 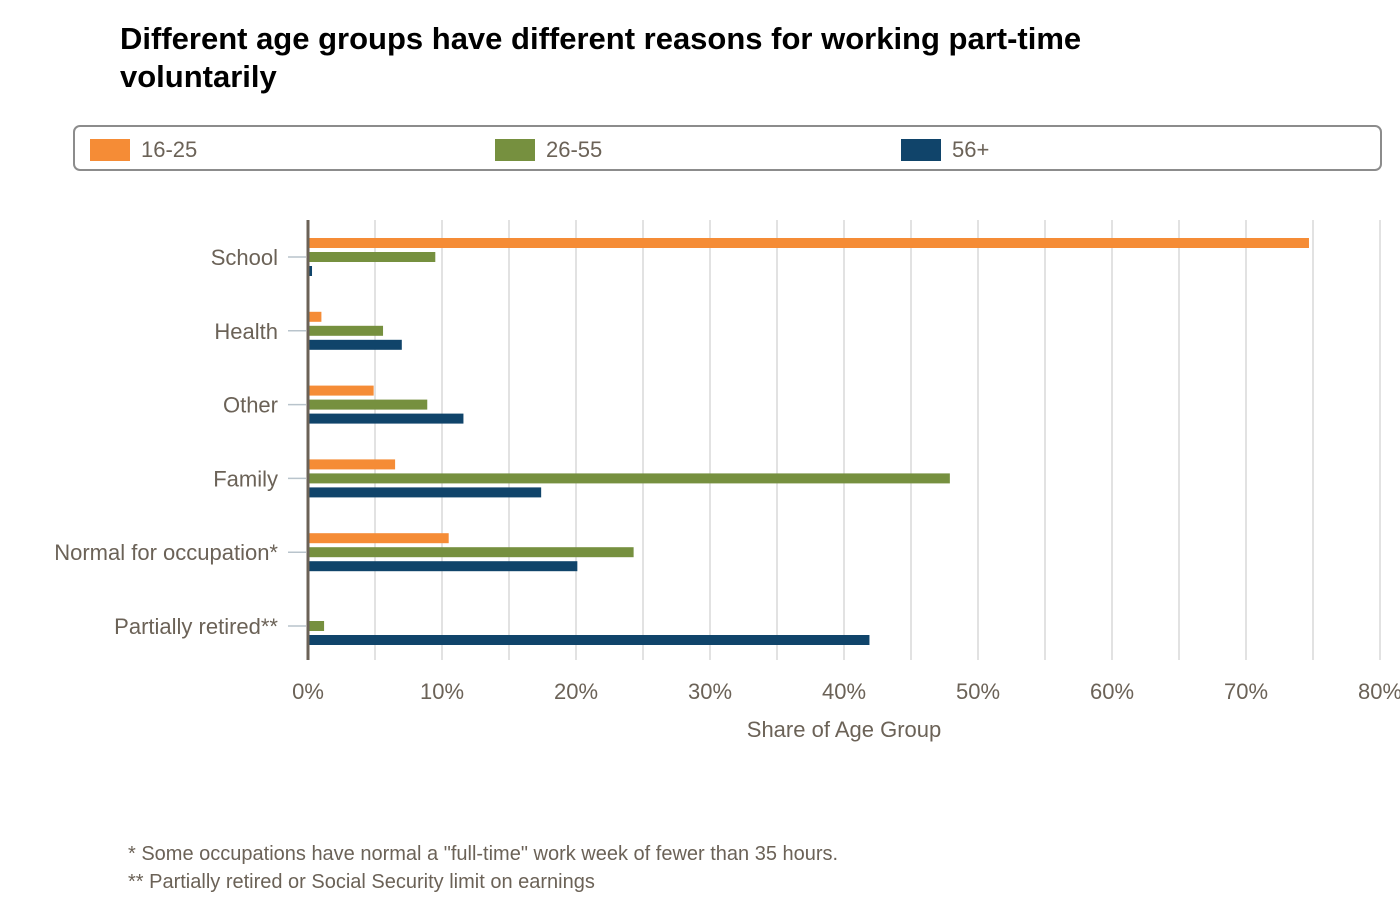 I want to click on x-tick-label: 10%, so click(x=442, y=691).